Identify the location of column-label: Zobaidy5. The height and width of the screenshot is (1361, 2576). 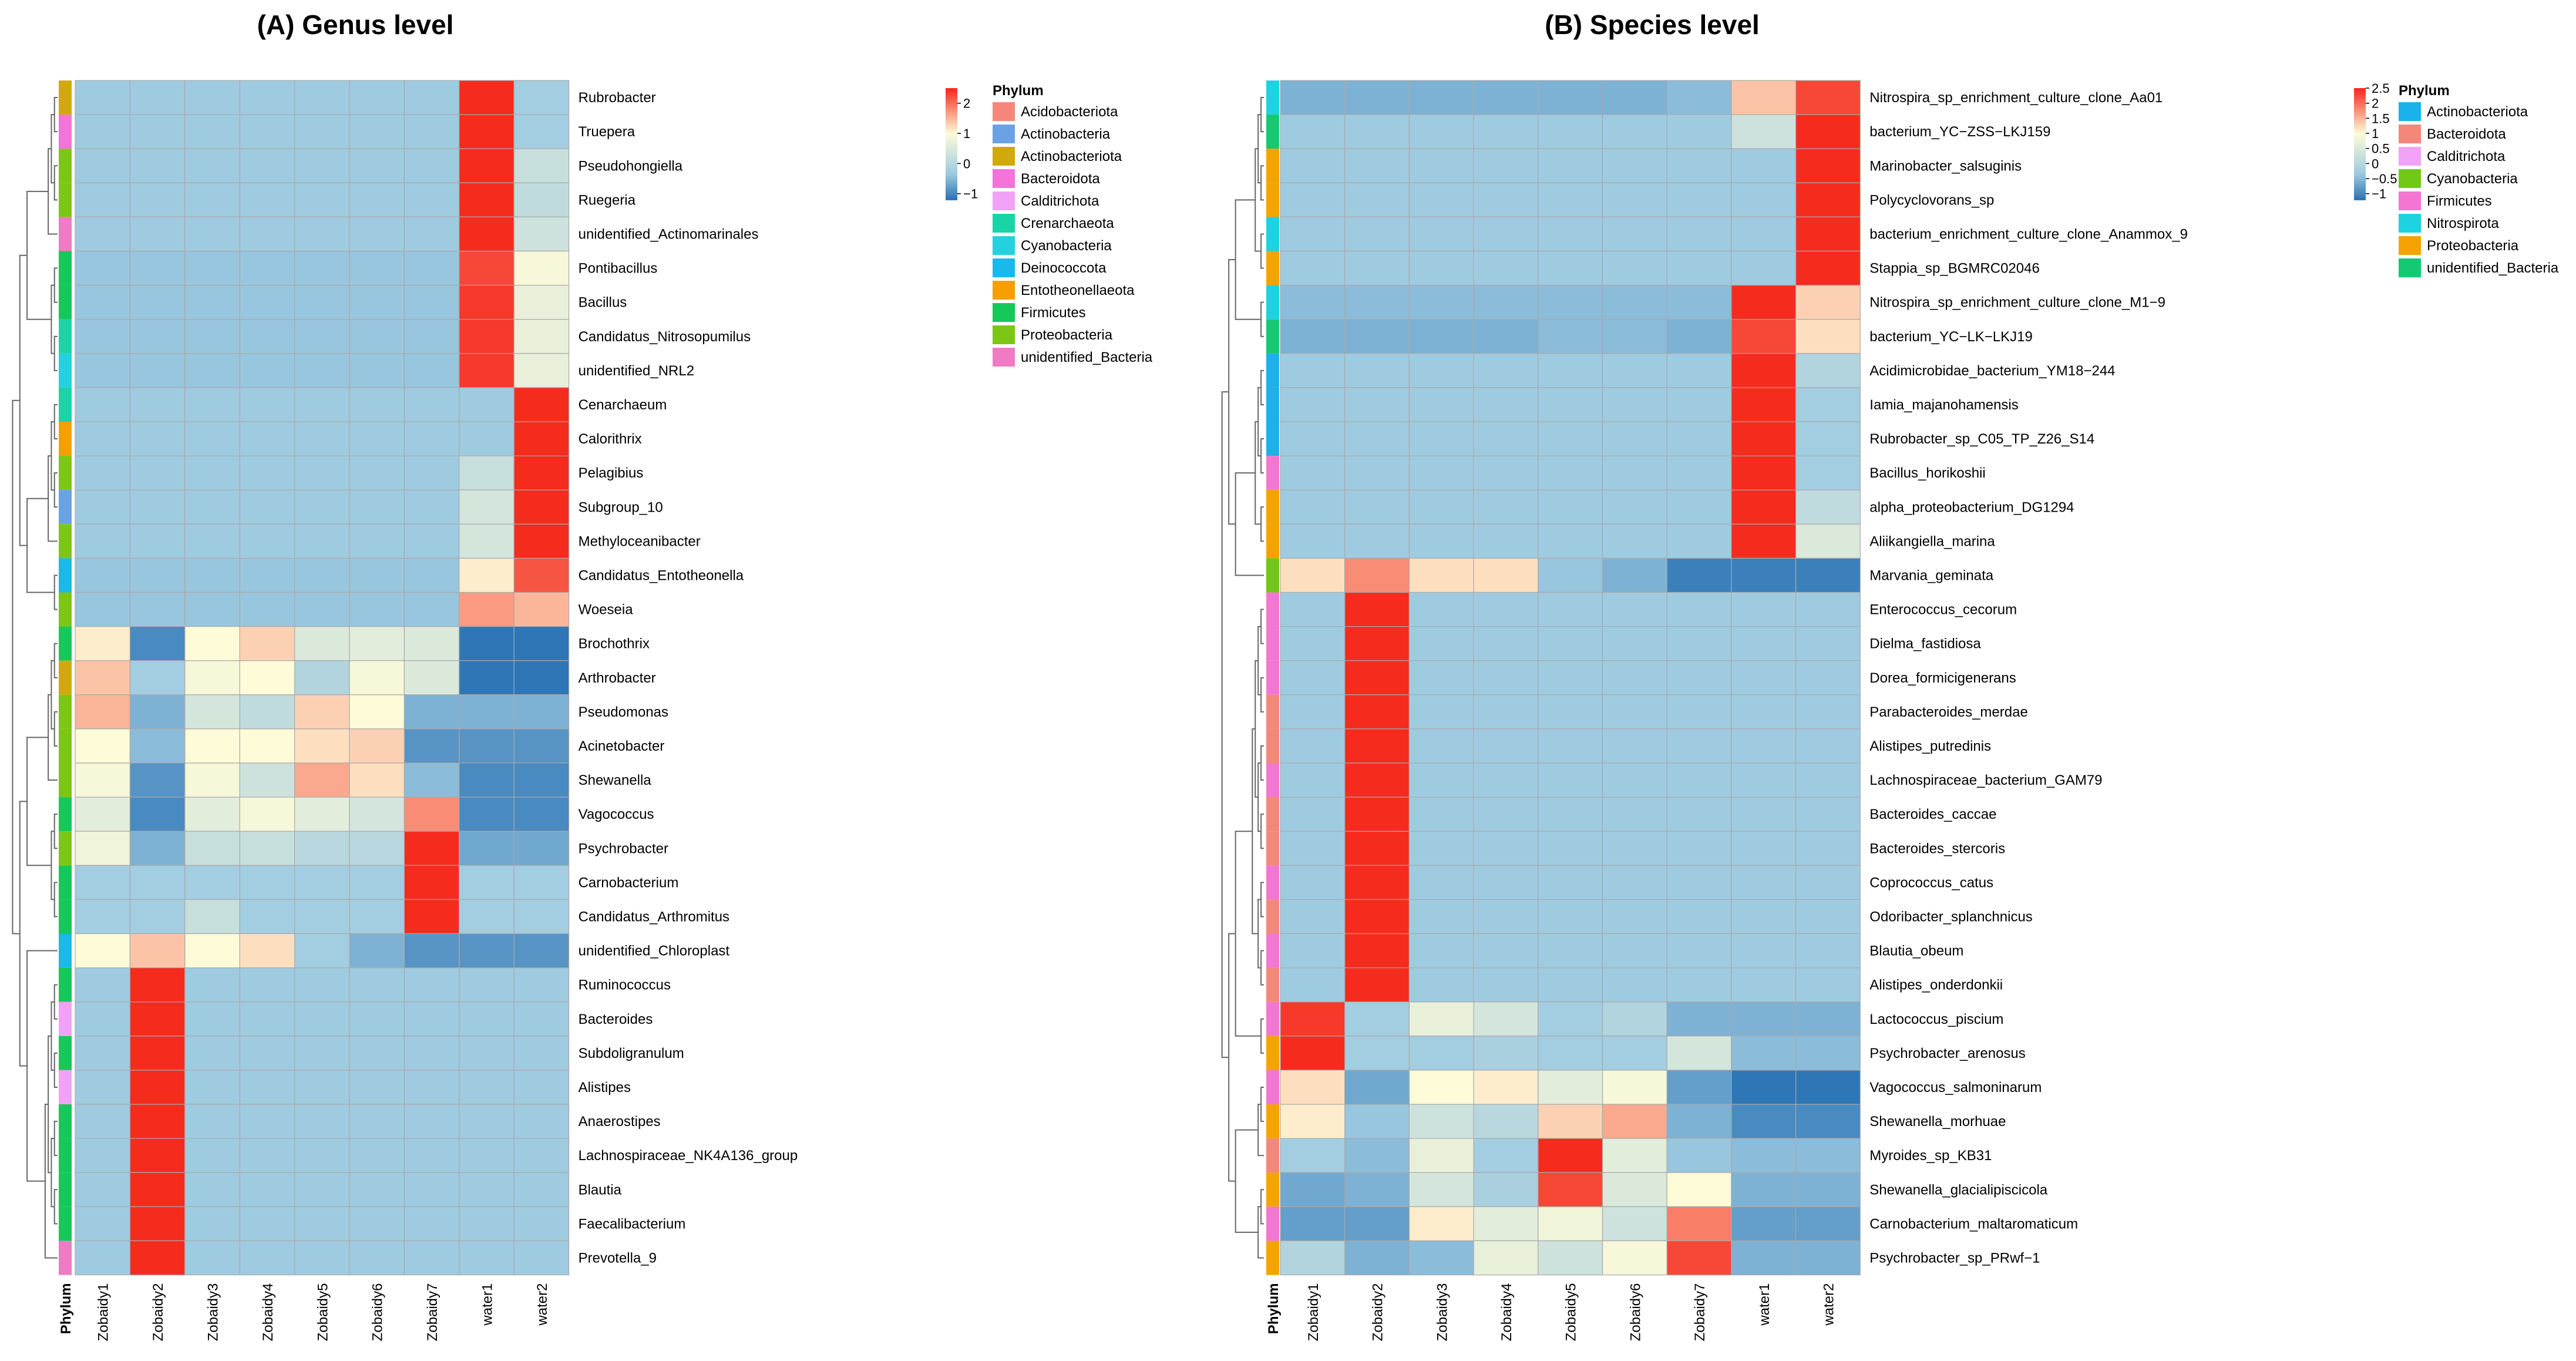
(323, 1312).